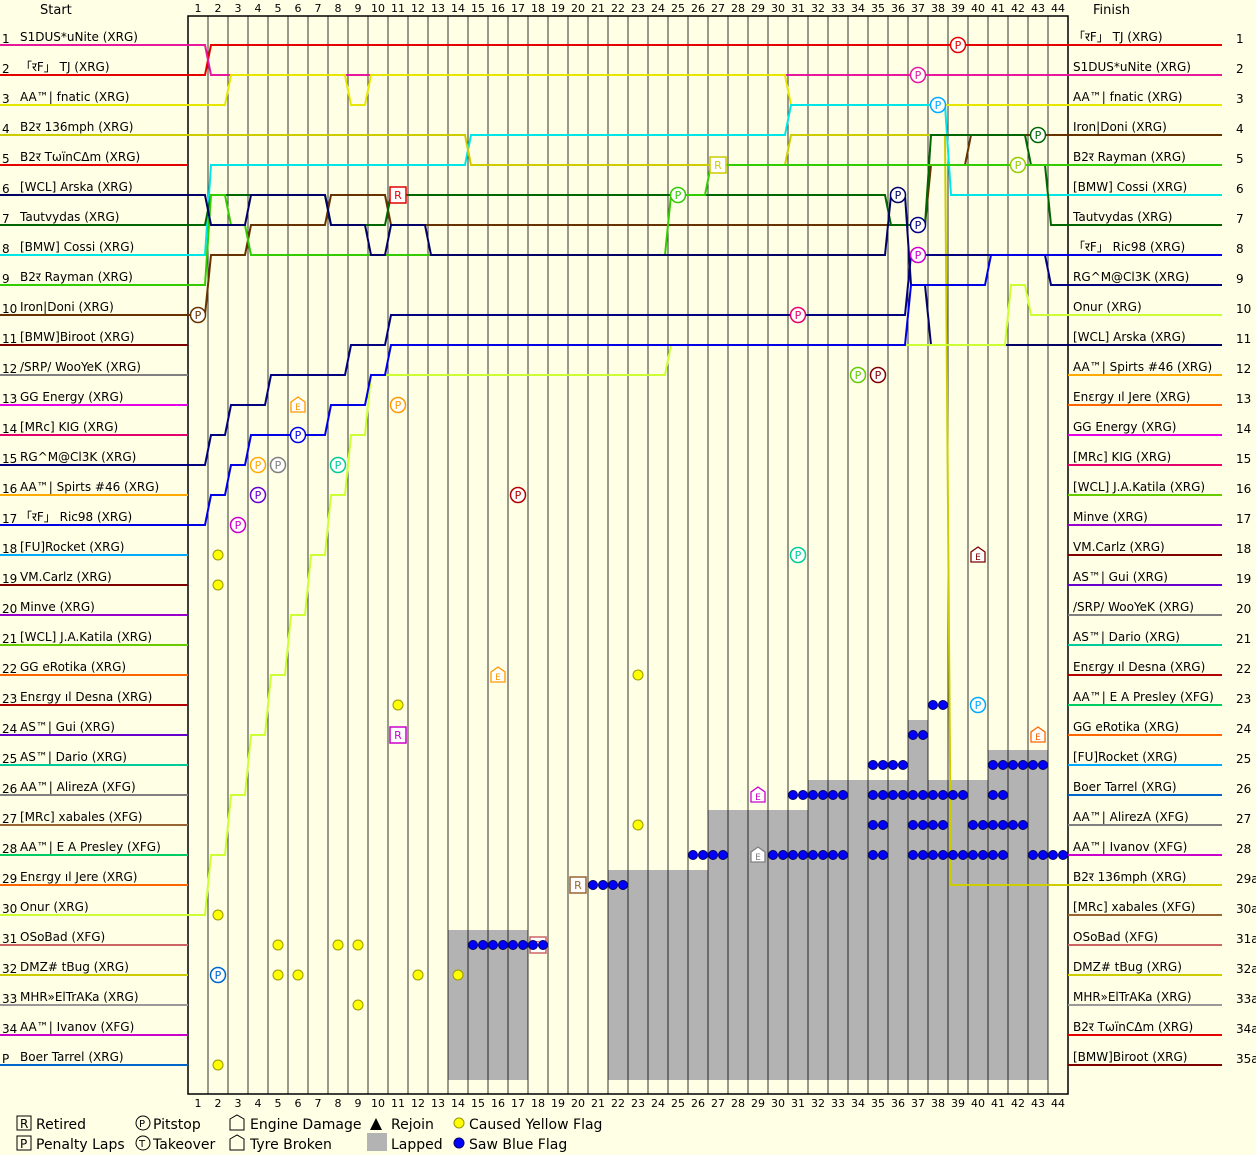 The image size is (1256, 1155). What do you see at coordinates (618, 8) in the screenshot?
I see `lap-tick-top: 22` at bounding box center [618, 8].